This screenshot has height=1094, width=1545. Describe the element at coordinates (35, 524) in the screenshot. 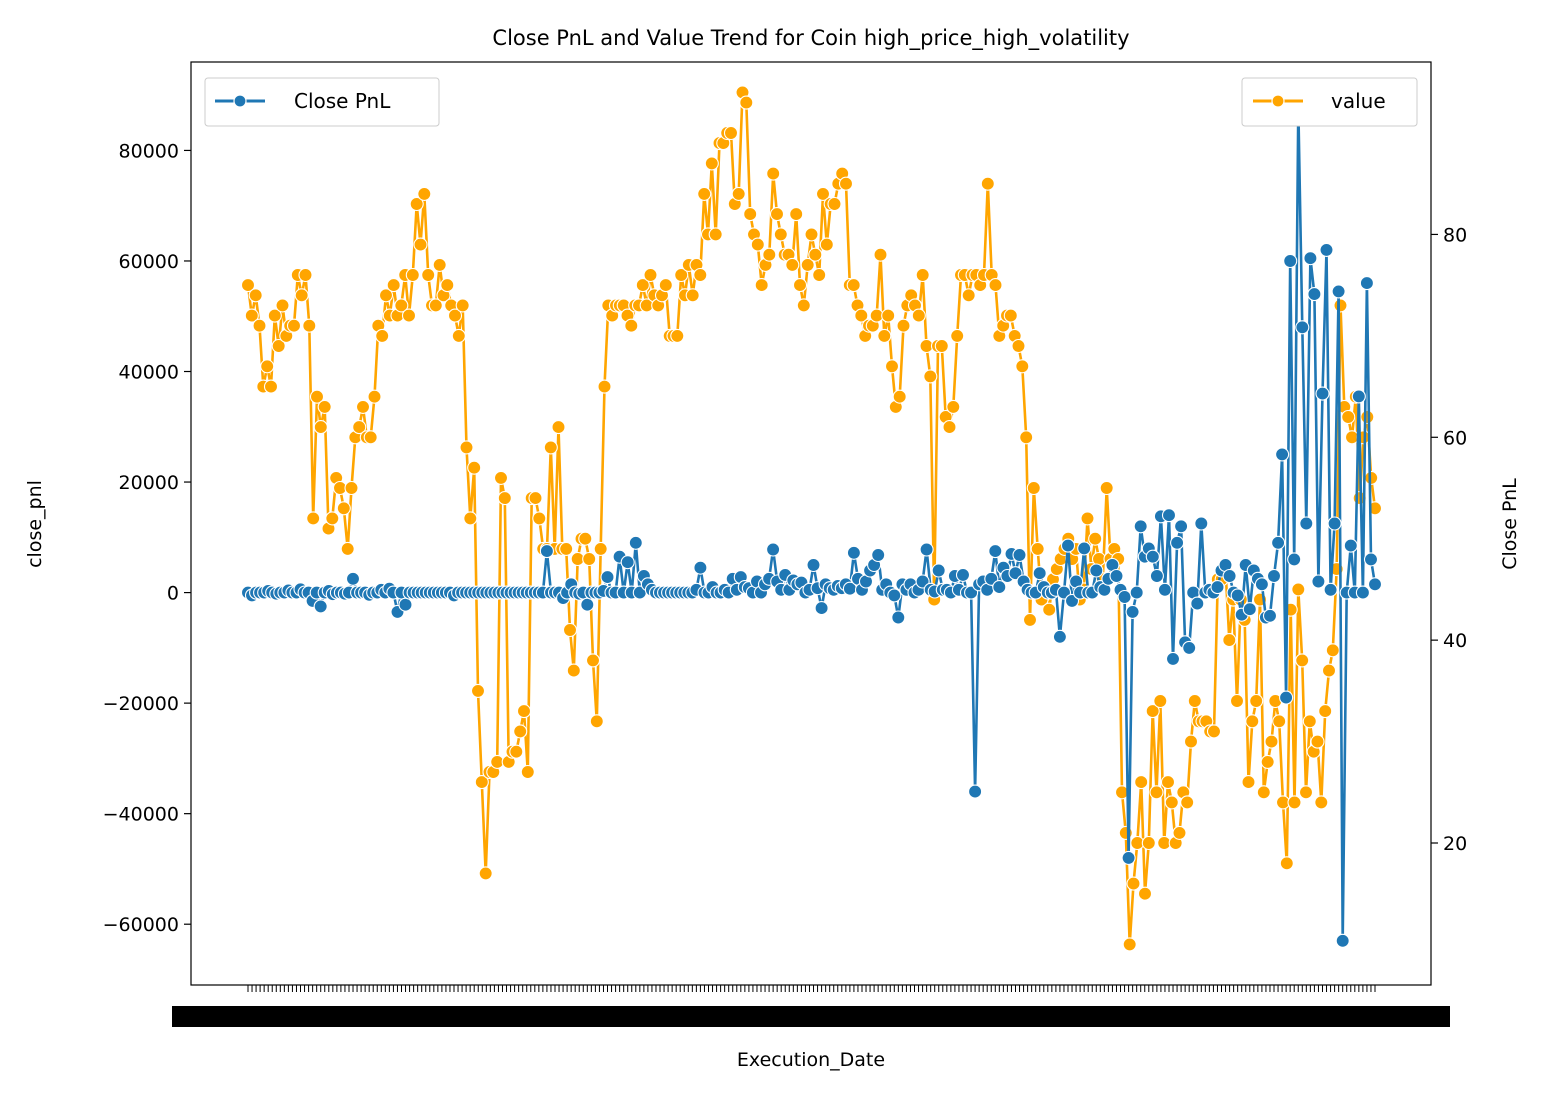

I see `y-axis-left-label: close_pnl` at that location.